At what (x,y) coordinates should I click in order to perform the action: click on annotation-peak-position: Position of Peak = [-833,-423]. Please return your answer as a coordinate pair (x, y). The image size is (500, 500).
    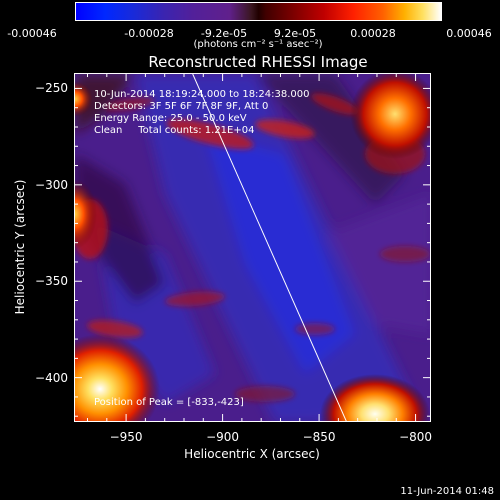
    Looking at the image, I should click on (169, 402).